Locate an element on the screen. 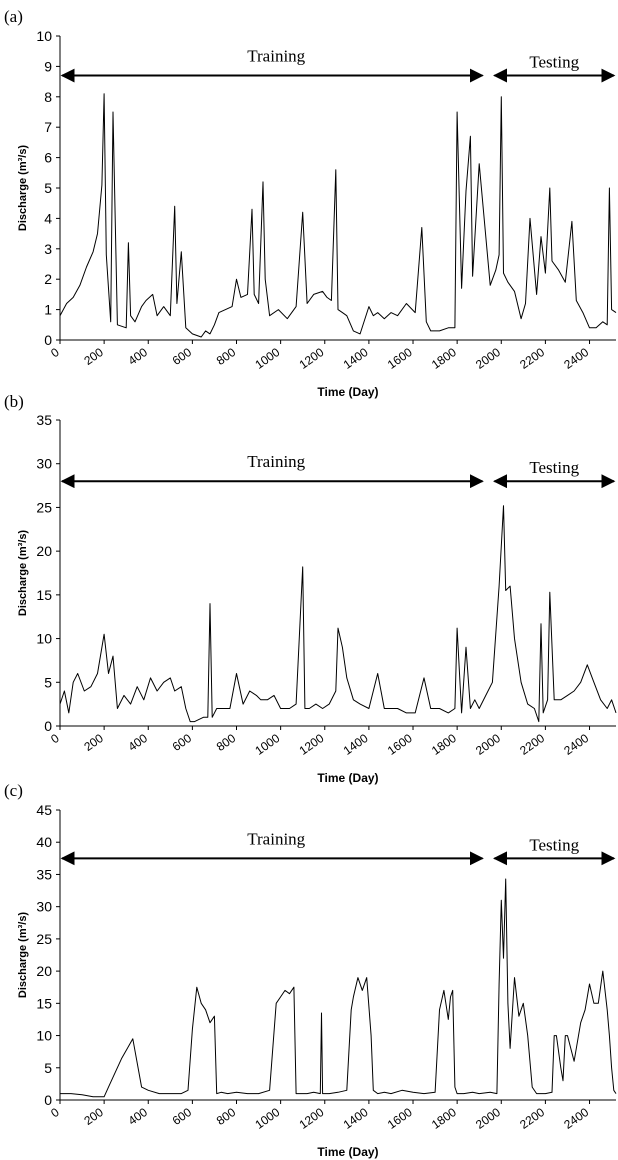 This screenshot has height=1160, width=618. y-tick-label: 8 is located at coordinates (48, 97).